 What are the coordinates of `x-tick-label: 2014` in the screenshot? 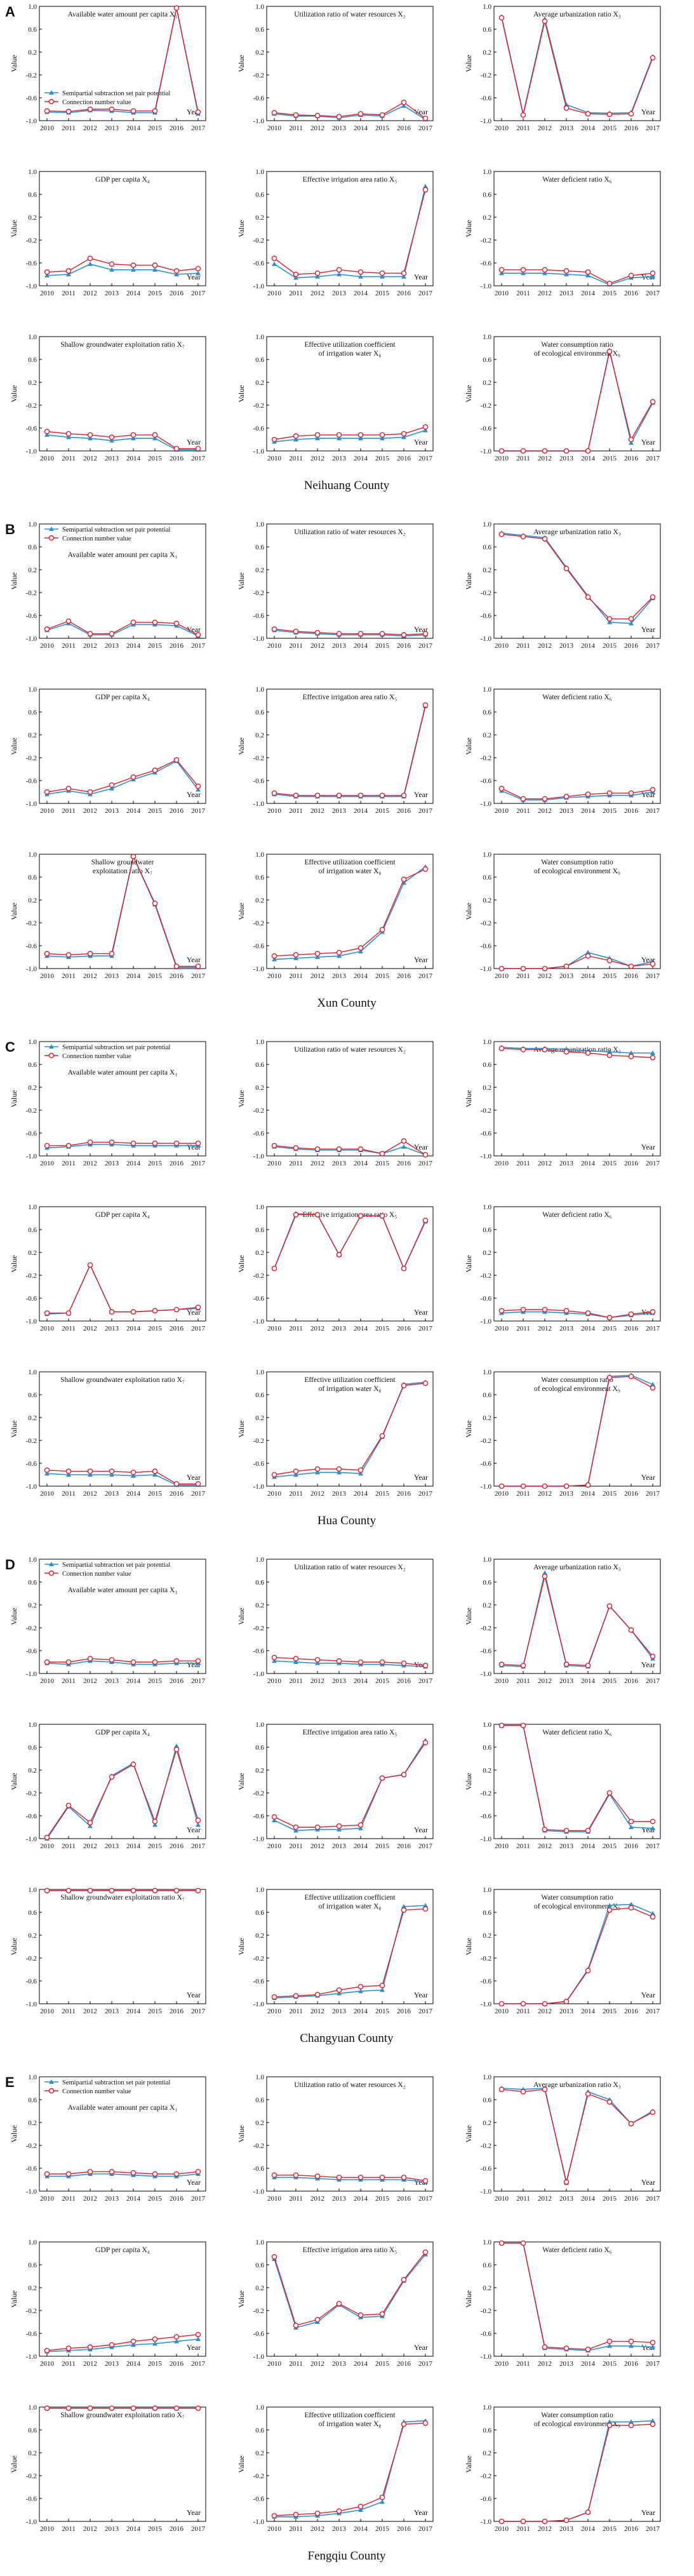 It's located at (588, 1681).